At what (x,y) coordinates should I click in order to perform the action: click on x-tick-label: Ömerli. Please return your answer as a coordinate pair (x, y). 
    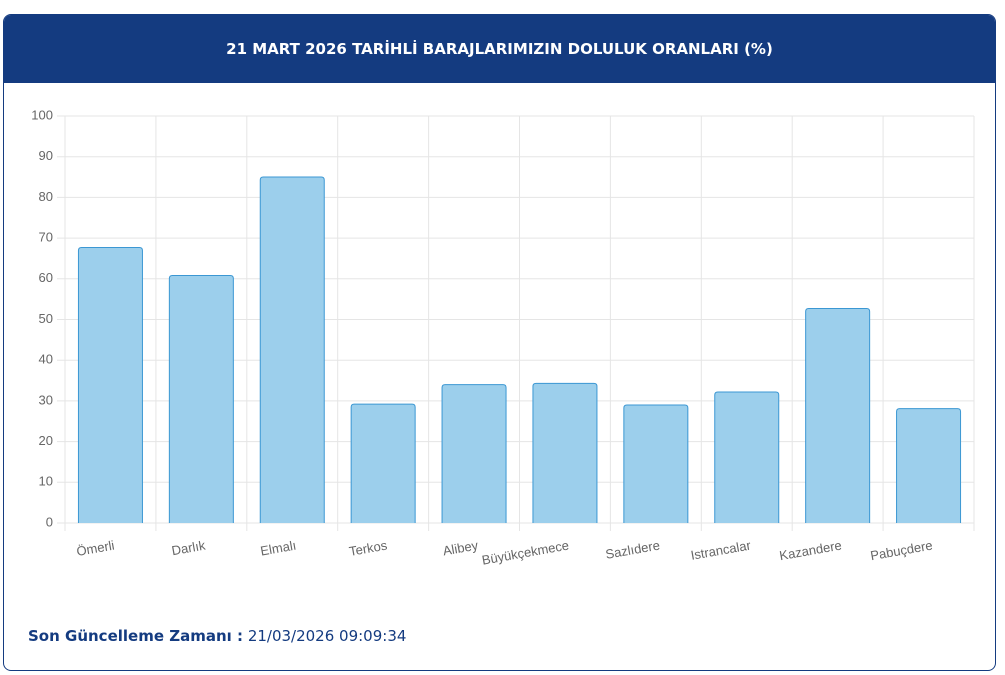
    Looking at the image, I should click on (95, 548).